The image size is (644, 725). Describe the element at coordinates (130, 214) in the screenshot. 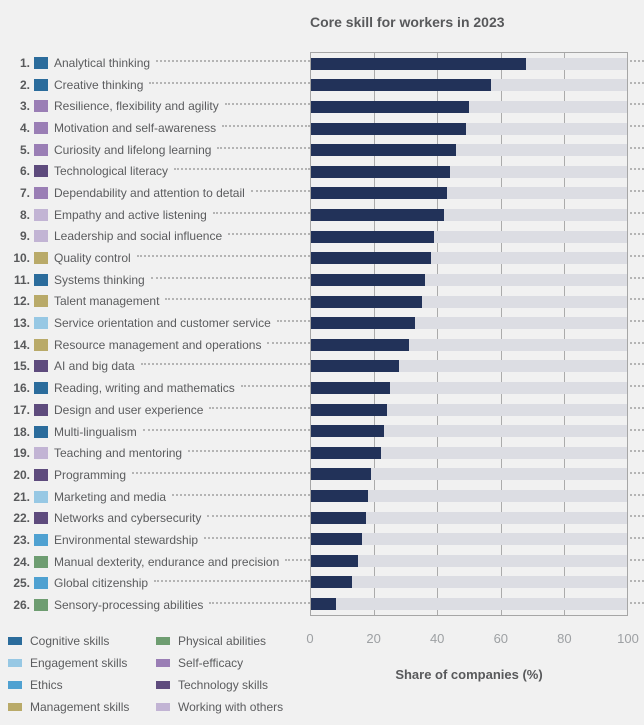

I see `skill-label: Empathy and active listening` at that location.